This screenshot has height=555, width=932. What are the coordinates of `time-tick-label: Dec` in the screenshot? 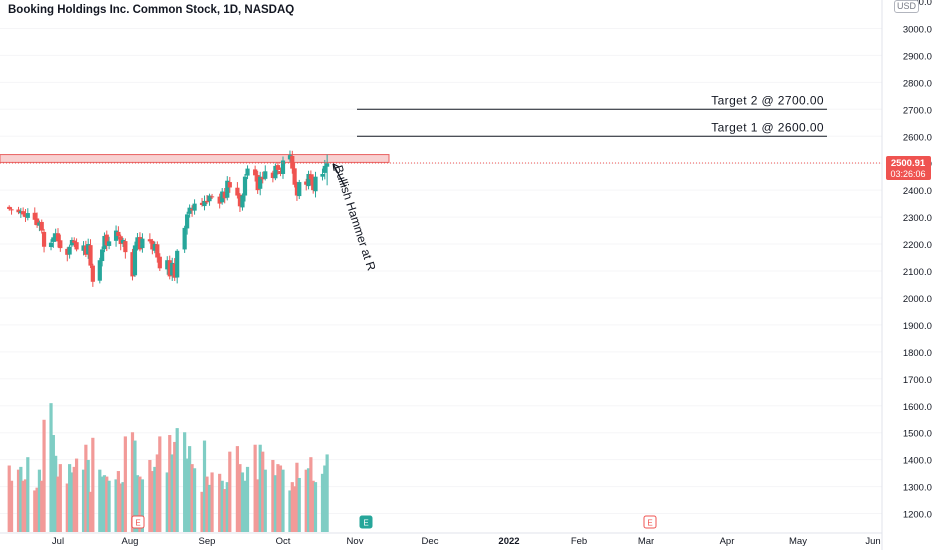 It's located at (430, 541).